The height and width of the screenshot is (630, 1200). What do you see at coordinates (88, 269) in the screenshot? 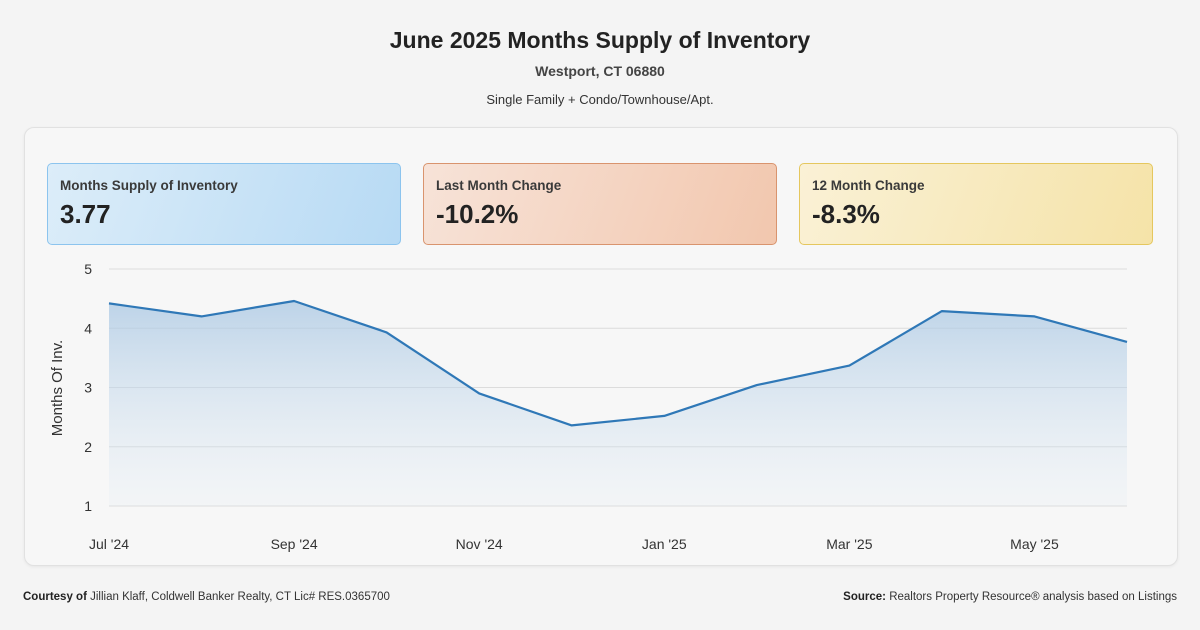
I see `y-tick-label: 5` at bounding box center [88, 269].